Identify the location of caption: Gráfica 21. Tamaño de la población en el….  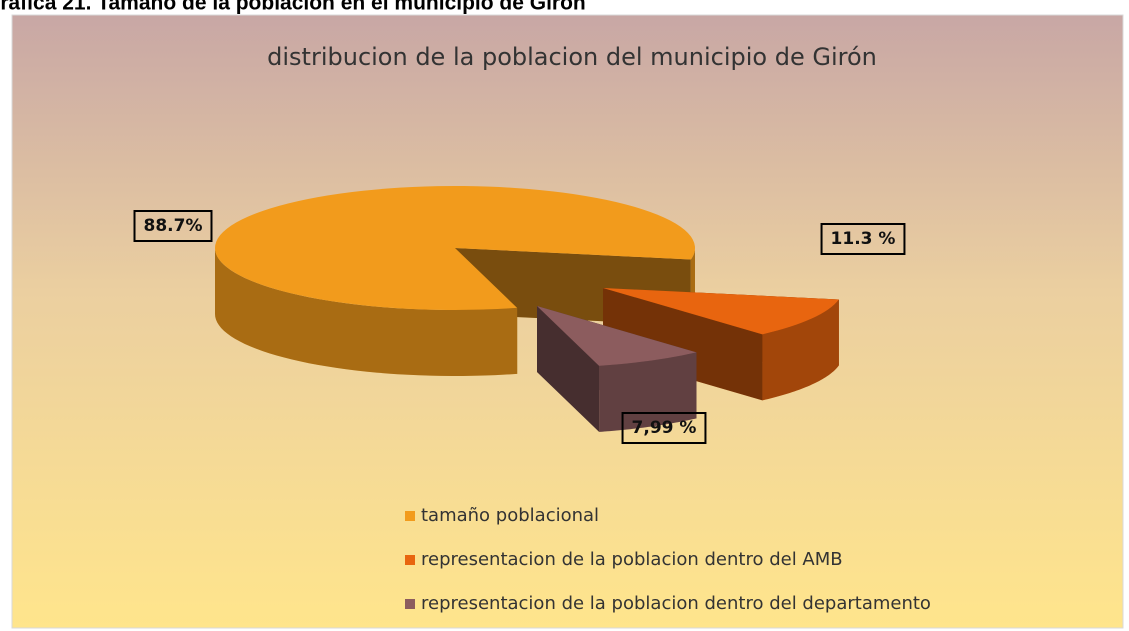
(293, 7).